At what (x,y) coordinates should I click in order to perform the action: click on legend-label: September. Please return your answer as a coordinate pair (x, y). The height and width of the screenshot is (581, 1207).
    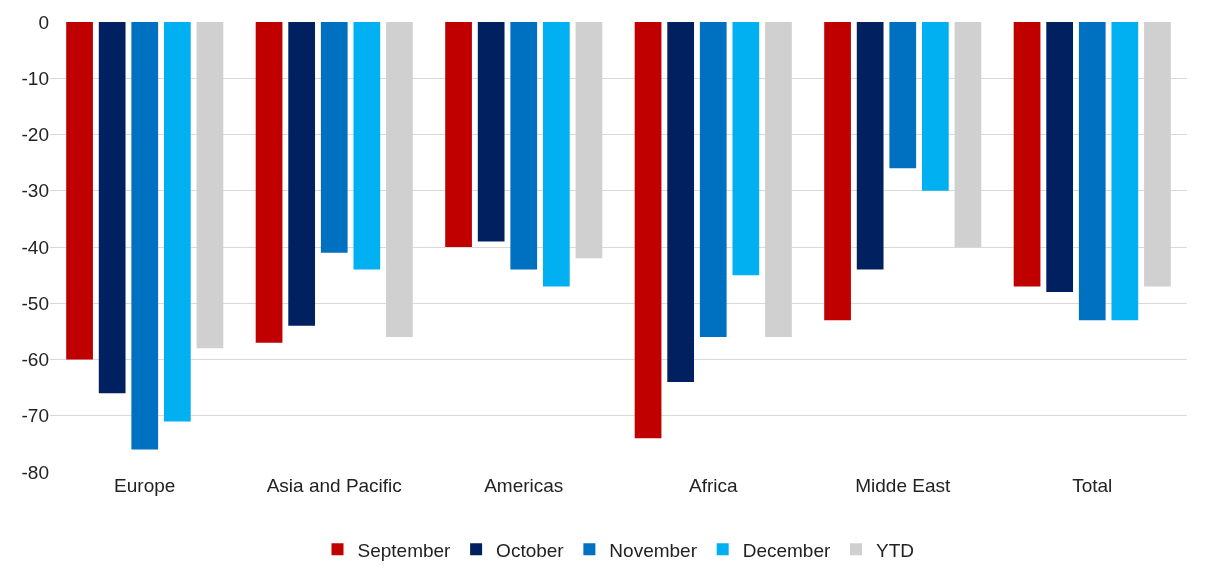
    Looking at the image, I should click on (404, 550).